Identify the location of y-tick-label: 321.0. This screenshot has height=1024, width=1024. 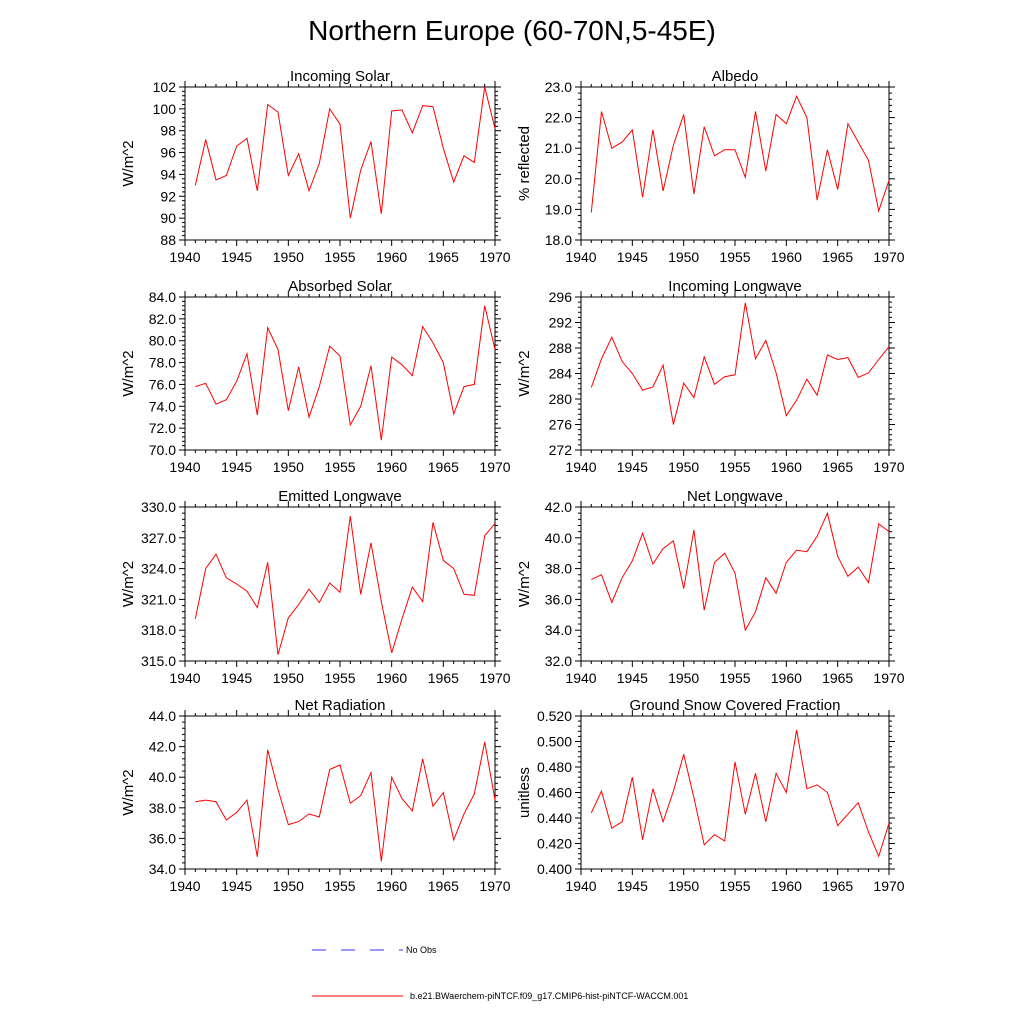
(158, 599).